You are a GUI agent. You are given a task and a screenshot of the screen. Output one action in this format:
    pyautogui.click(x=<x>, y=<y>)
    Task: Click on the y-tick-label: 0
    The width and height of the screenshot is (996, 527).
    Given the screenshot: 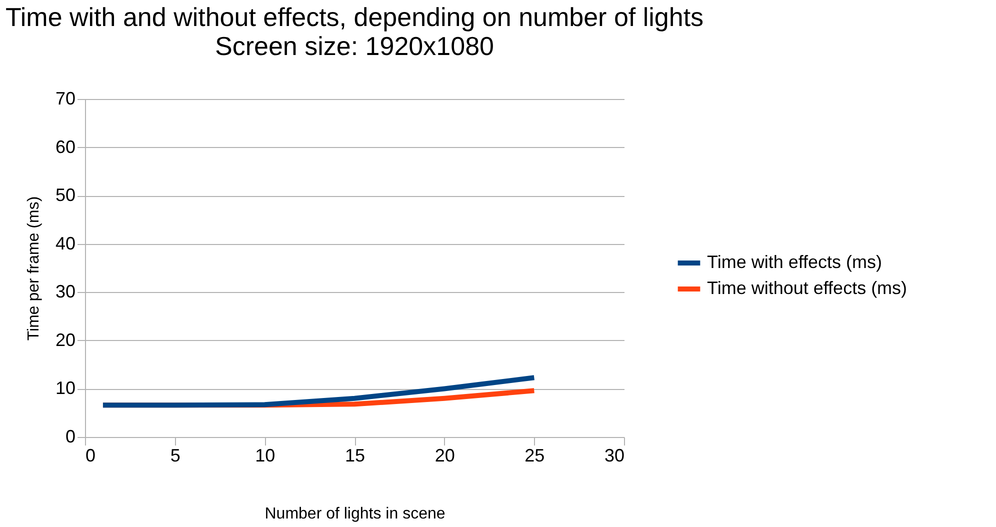 What is the action you would take?
    pyautogui.click(x=70, y=436)
    